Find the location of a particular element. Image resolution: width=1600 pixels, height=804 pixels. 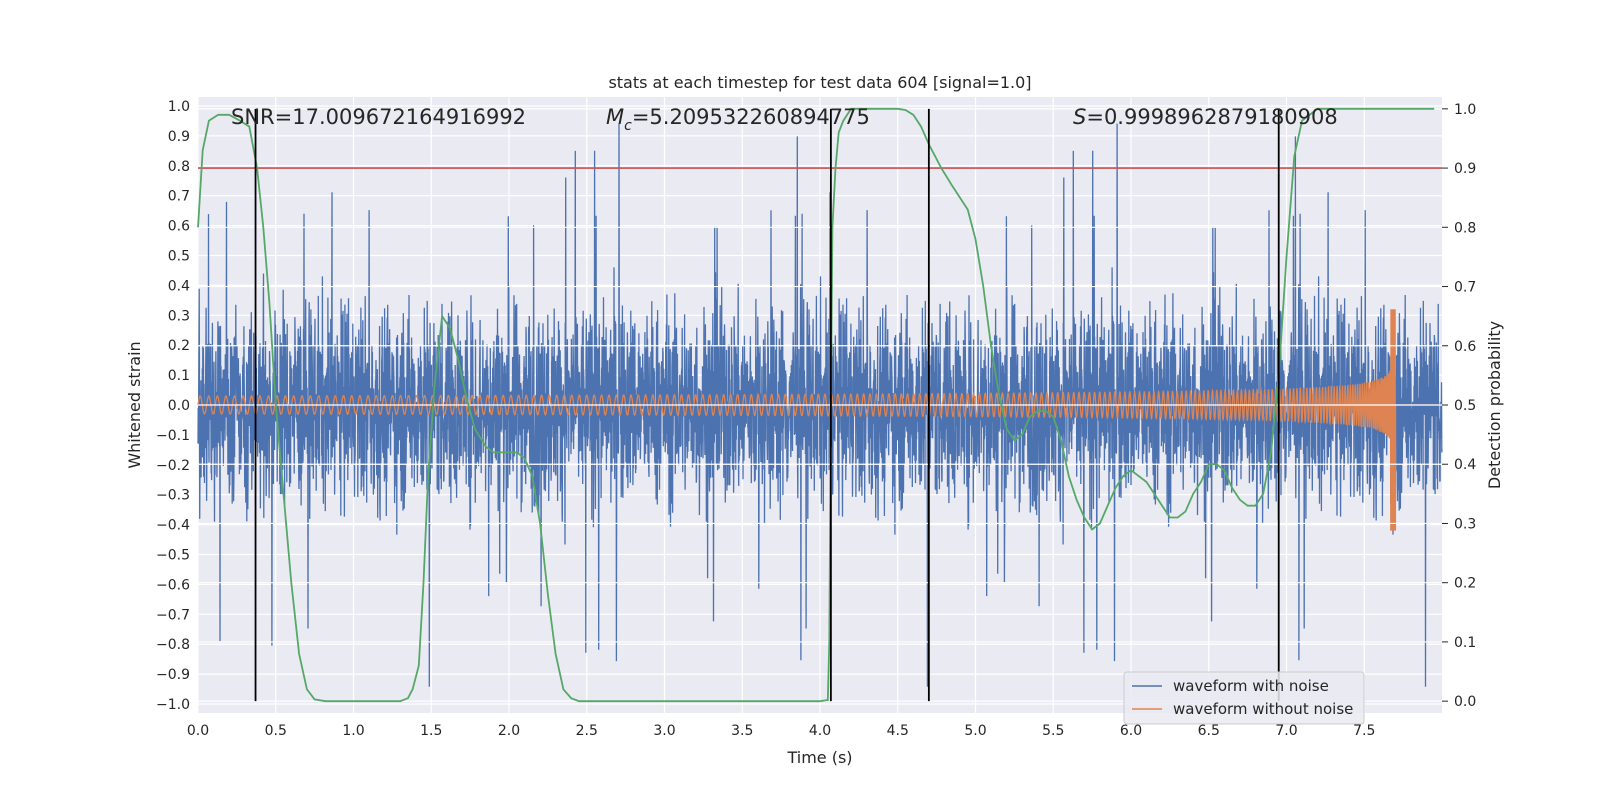

y-left-tick-label: 0.6 is located at coordinates (179, 227).